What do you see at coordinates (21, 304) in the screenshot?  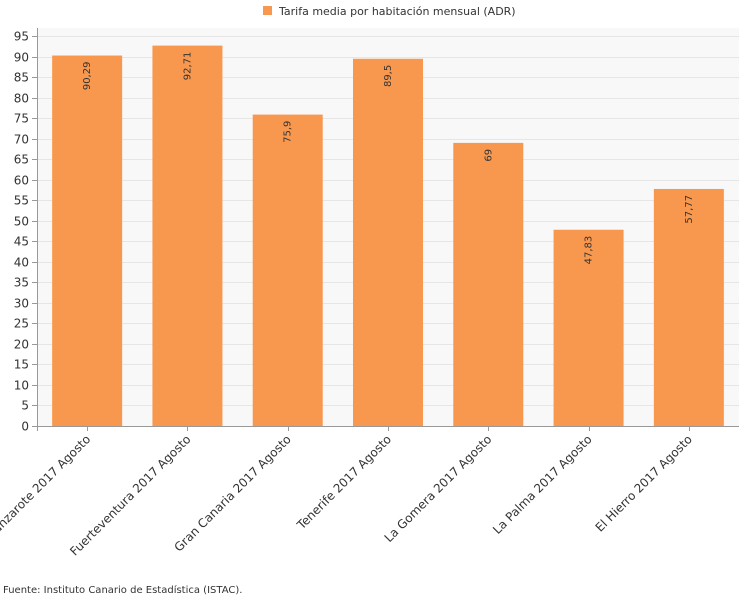 I see `y-tick-label: 30` at bounding box center [21, 304].